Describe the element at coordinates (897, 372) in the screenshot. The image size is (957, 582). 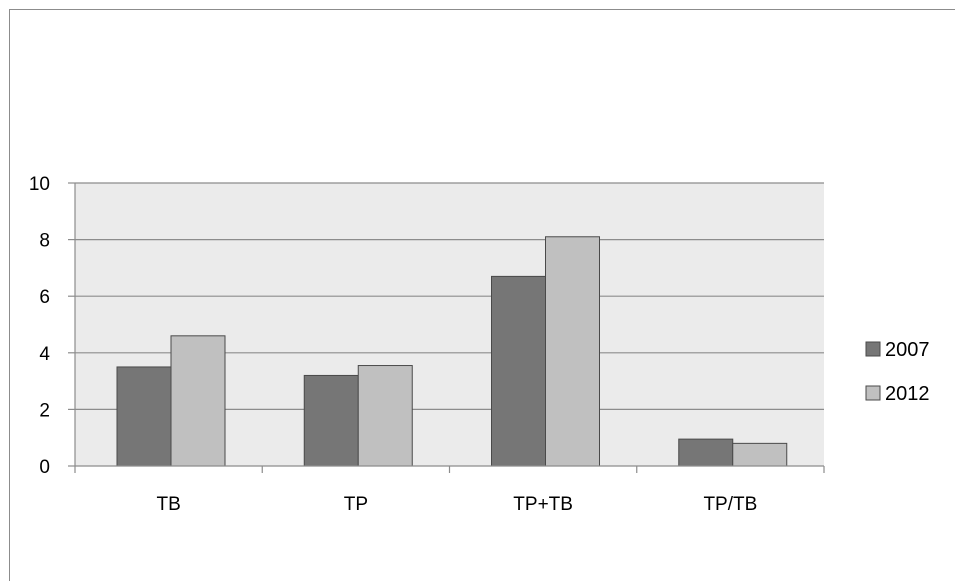
I see `legend: 2007 2012` at that location.